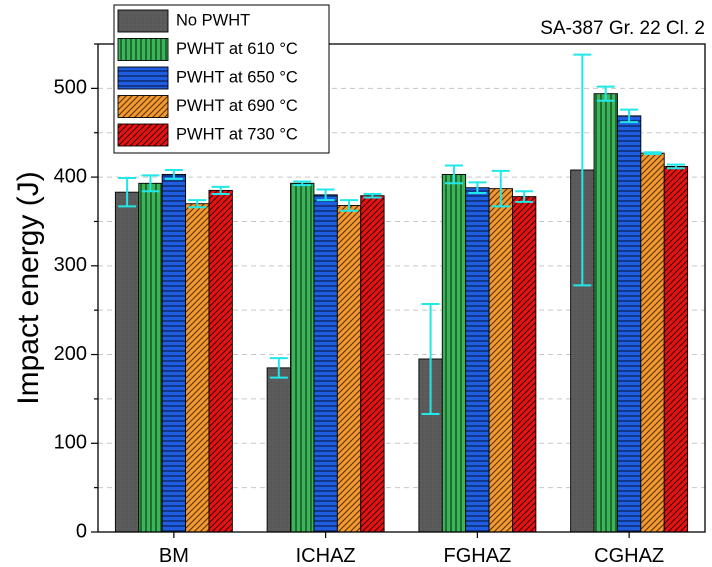  I want to click on y-tick-label: 400, so click(70, 176).